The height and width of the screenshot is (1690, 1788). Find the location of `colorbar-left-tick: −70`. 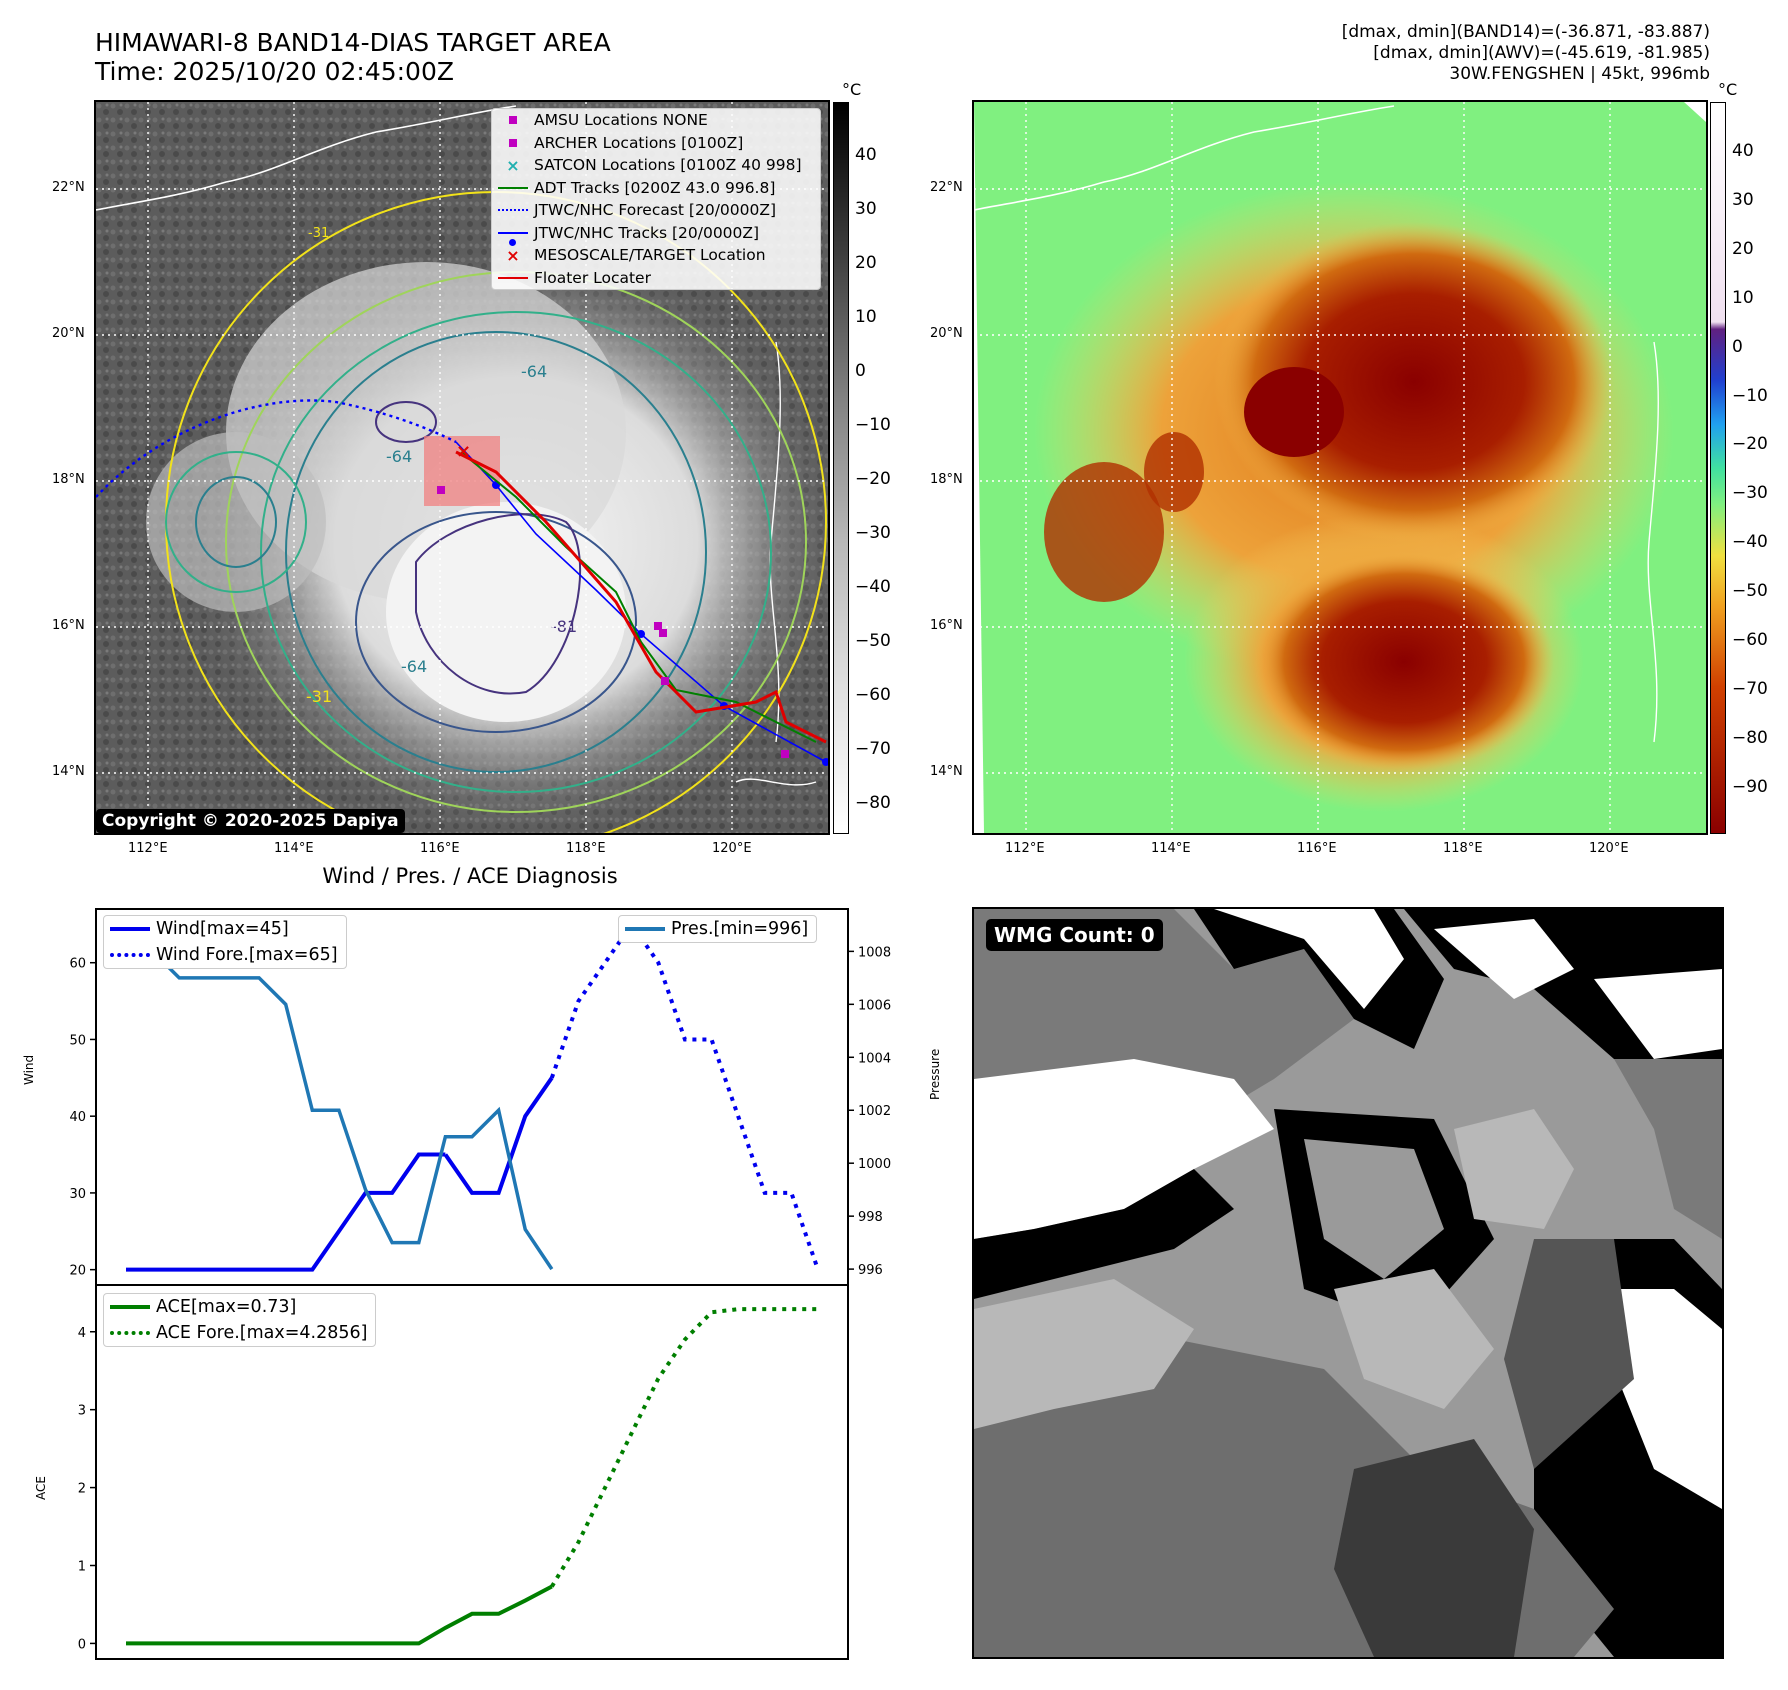

colorbar-left-tick: −70 is located at coordinates (873, 749).